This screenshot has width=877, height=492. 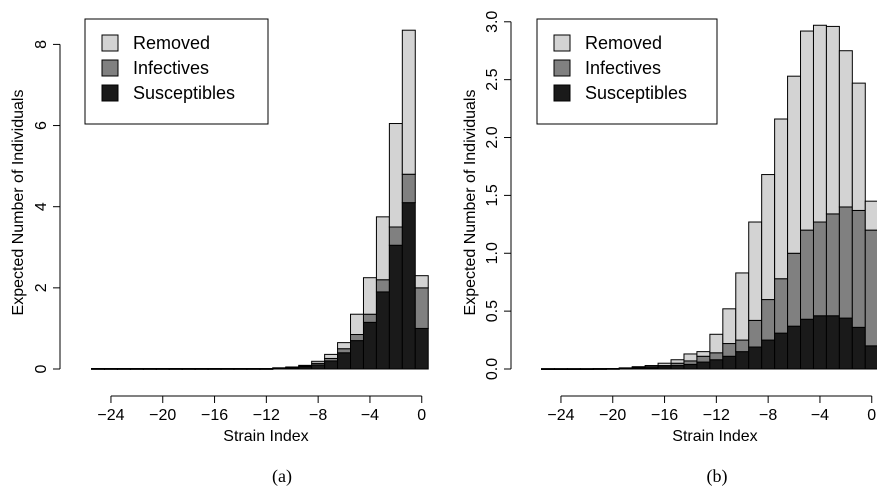 I want to click on y-tick-label: 6, so click(x=41, y=125).